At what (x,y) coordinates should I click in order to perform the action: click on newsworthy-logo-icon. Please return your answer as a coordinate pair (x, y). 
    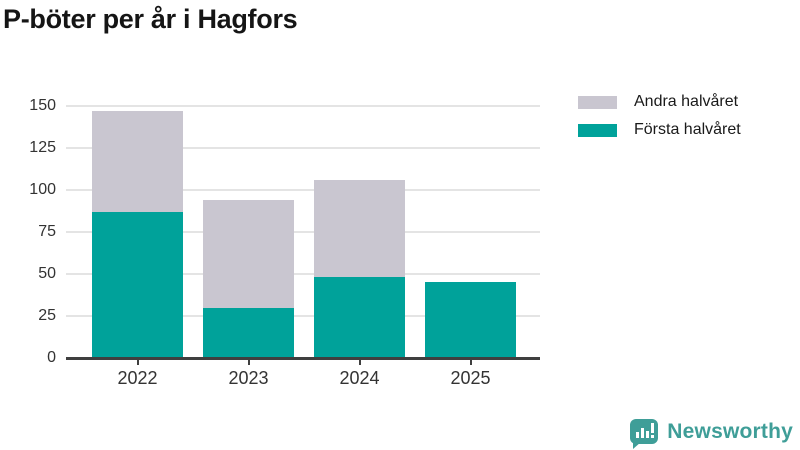
    Looking at the image, I should click on (644, 434).